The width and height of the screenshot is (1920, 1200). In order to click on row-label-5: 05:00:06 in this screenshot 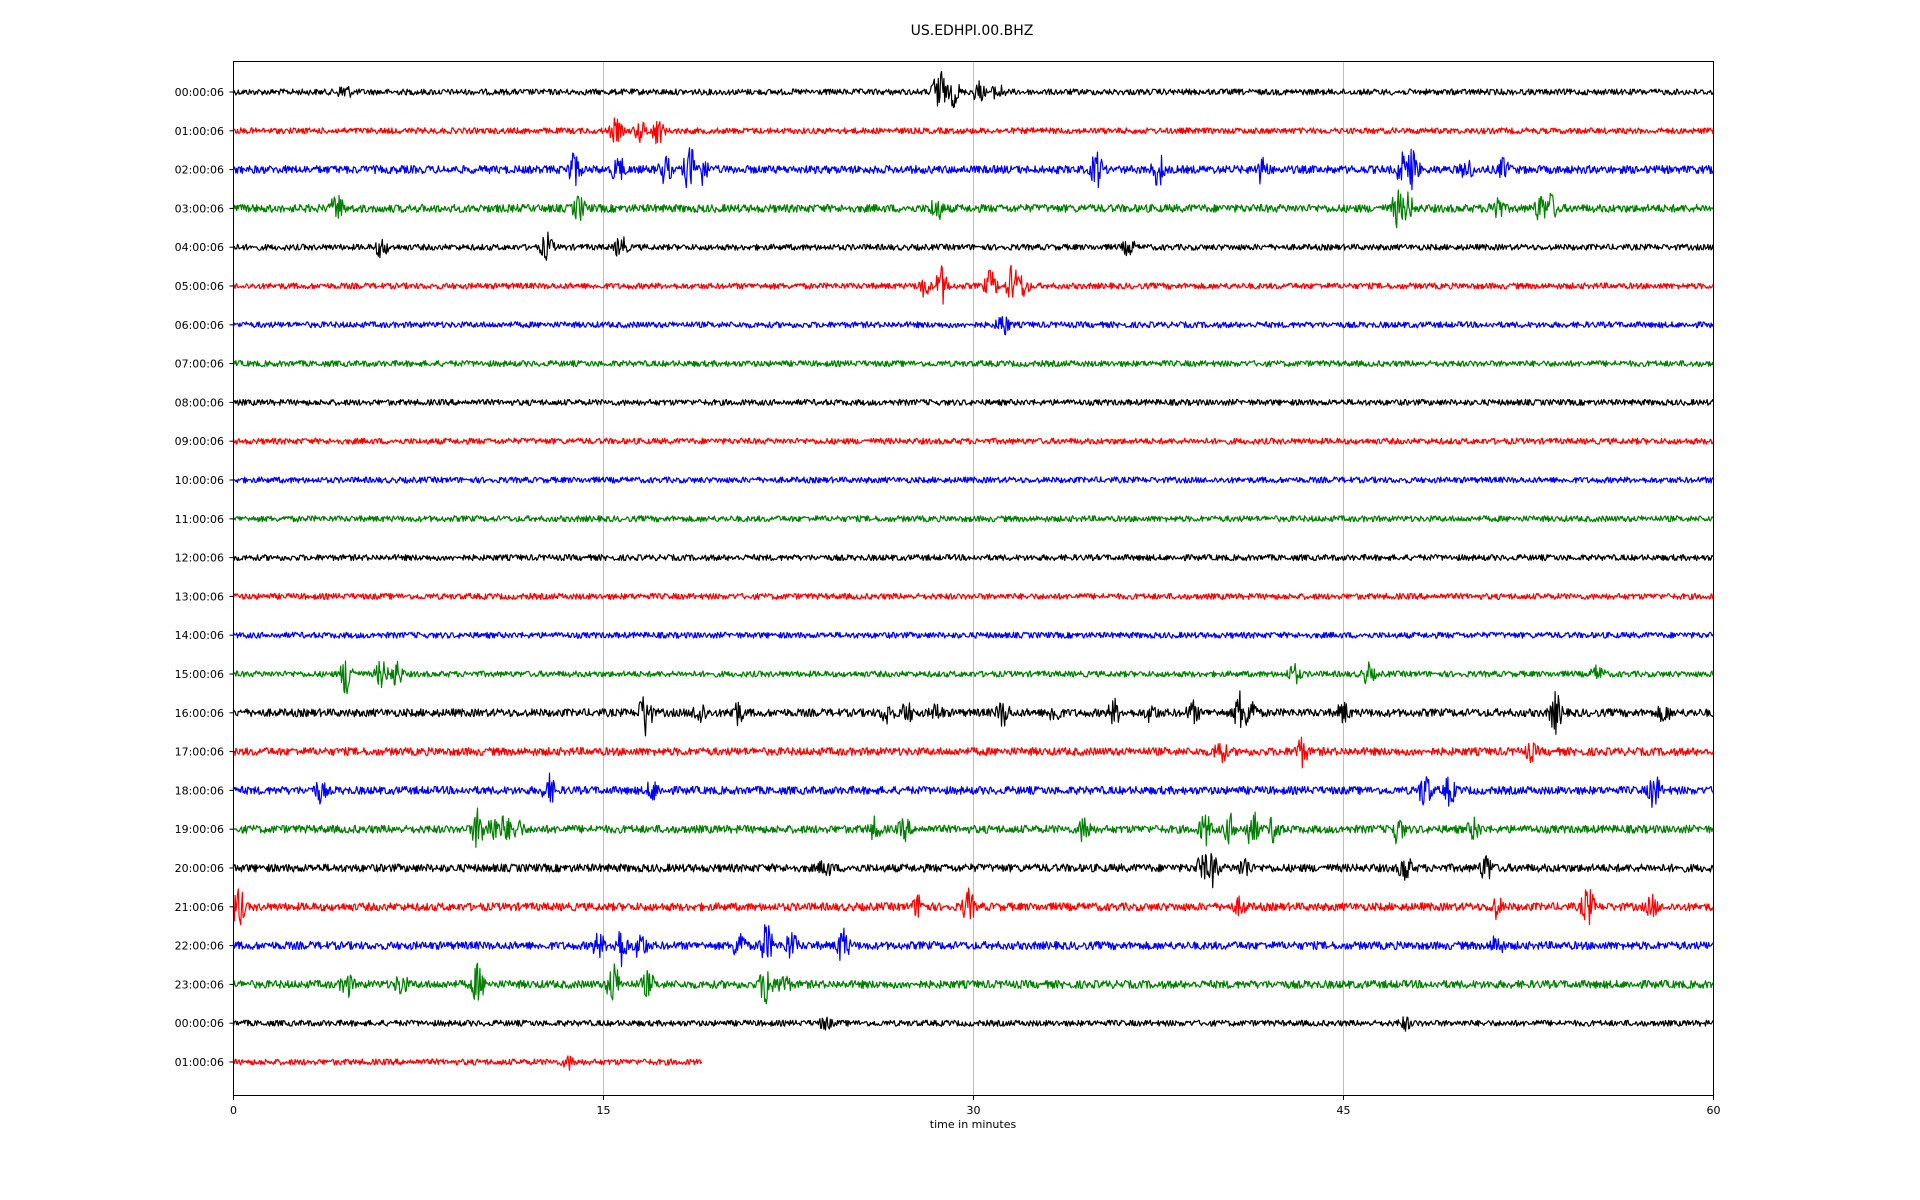, I will do `click(199, 286)`.